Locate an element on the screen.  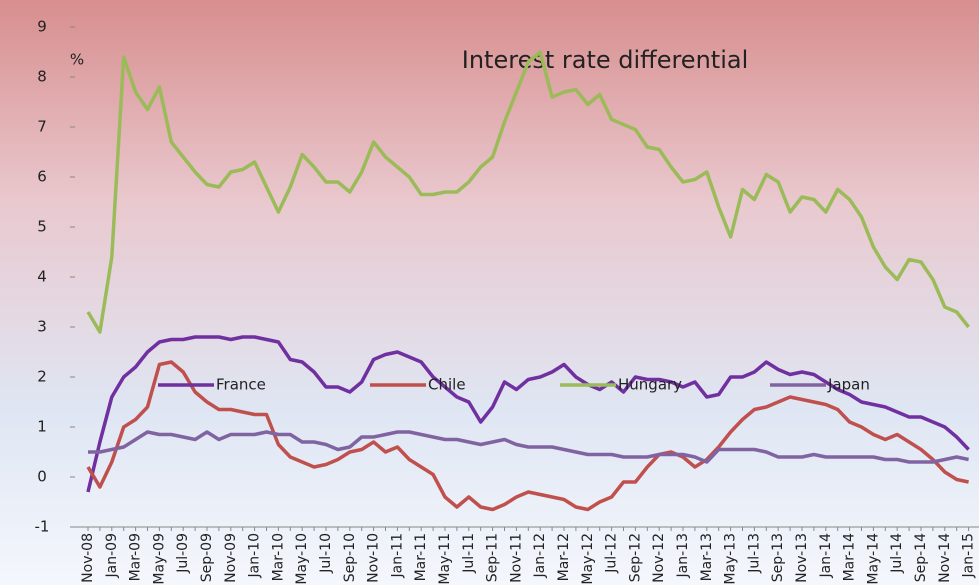
x-tick-label: May-09 is located at coordinates (159, 559).